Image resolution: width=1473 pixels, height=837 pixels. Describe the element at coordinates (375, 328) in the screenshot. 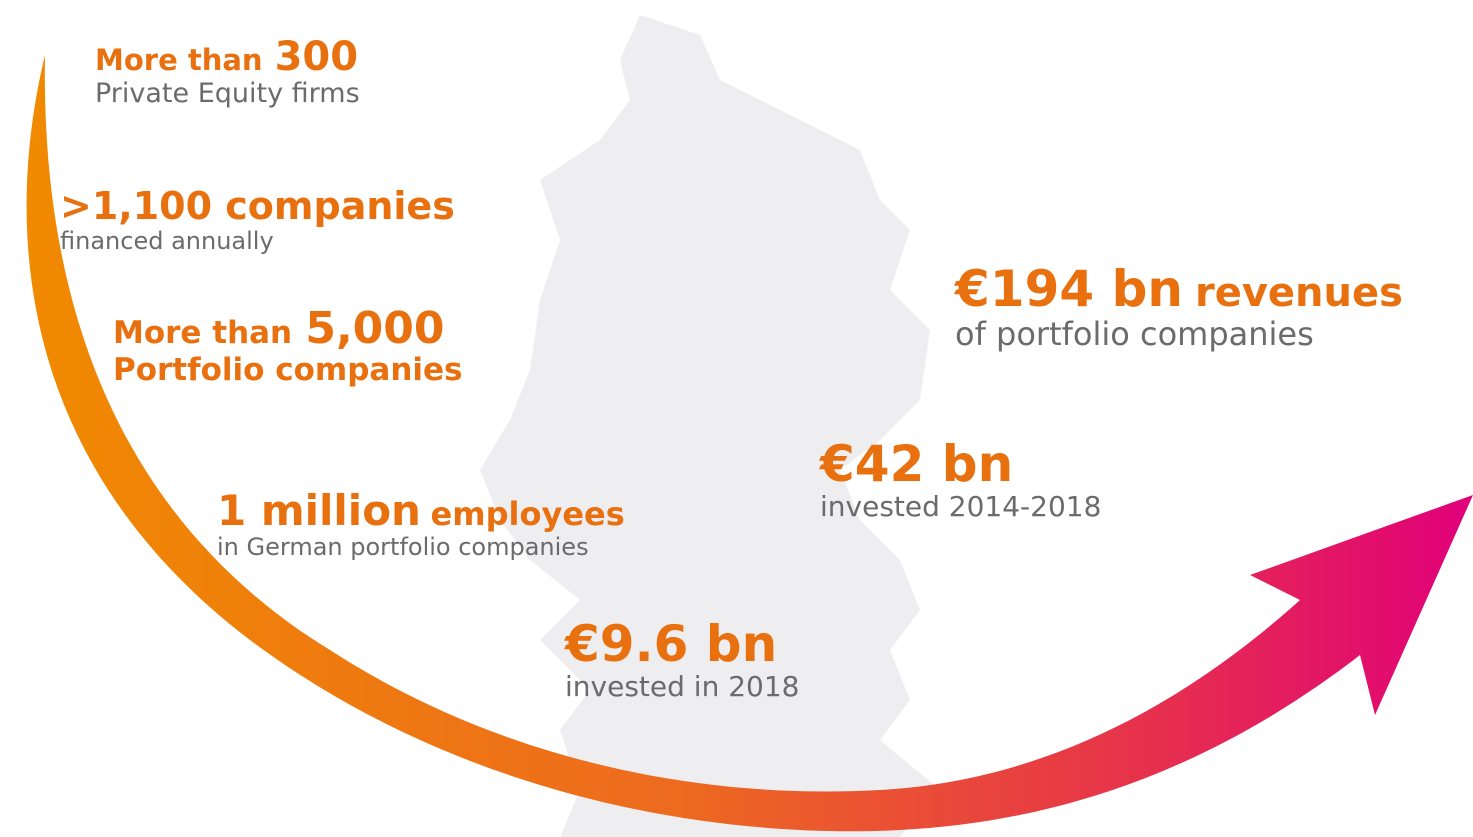

I see `stat-part: 5,000` at that location.